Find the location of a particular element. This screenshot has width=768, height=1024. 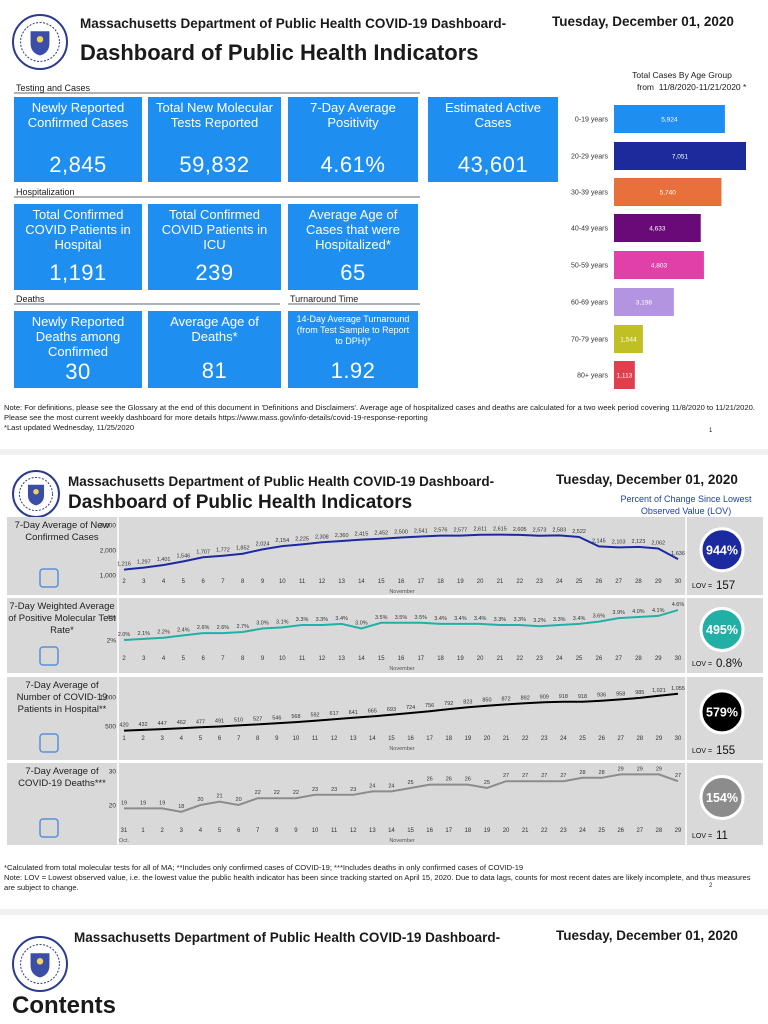

data-label: 3.9% is located at coordinates (618, 613).